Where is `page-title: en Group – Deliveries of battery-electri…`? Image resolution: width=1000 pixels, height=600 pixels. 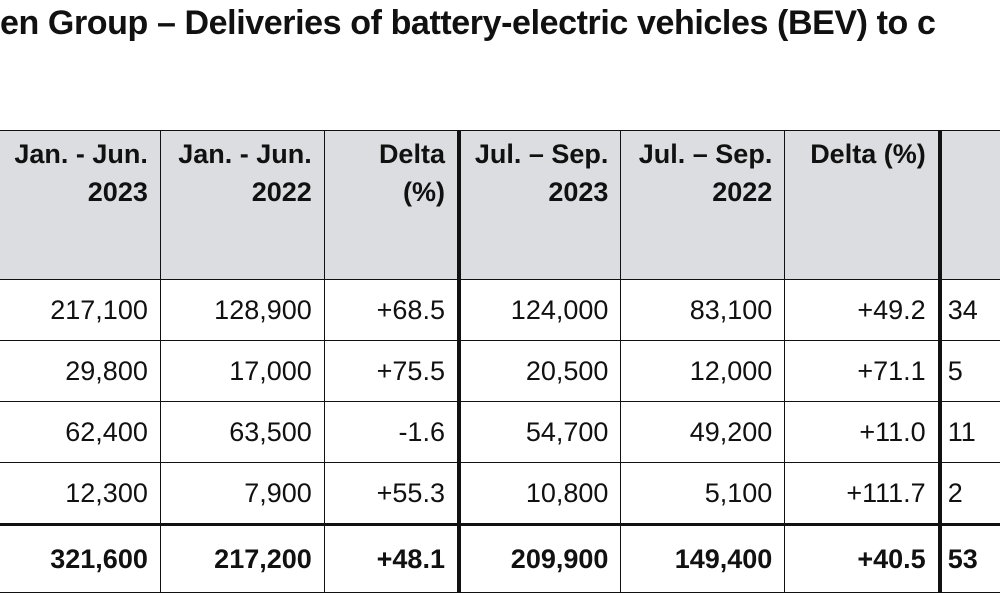 page-title: en Group – Deliveries of battery-electri… is located at coordinates (468, 23).